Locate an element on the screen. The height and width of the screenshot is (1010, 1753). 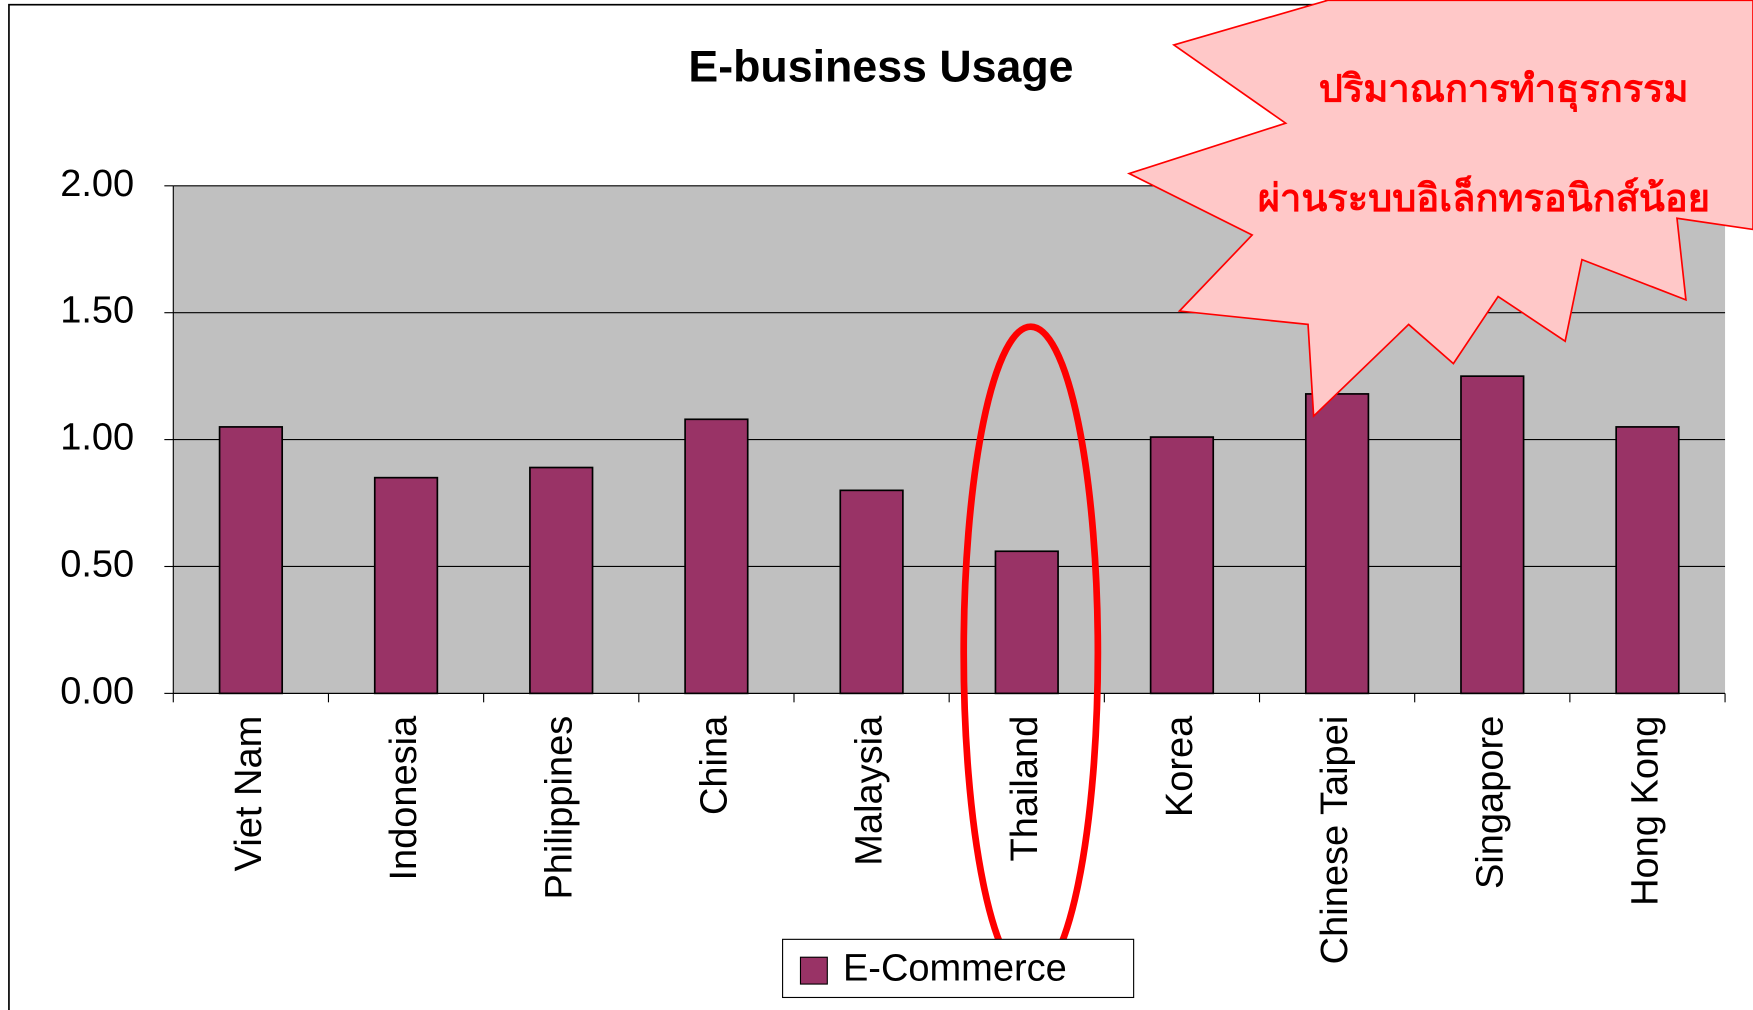
starburst is located at coordinates (1439, 209).